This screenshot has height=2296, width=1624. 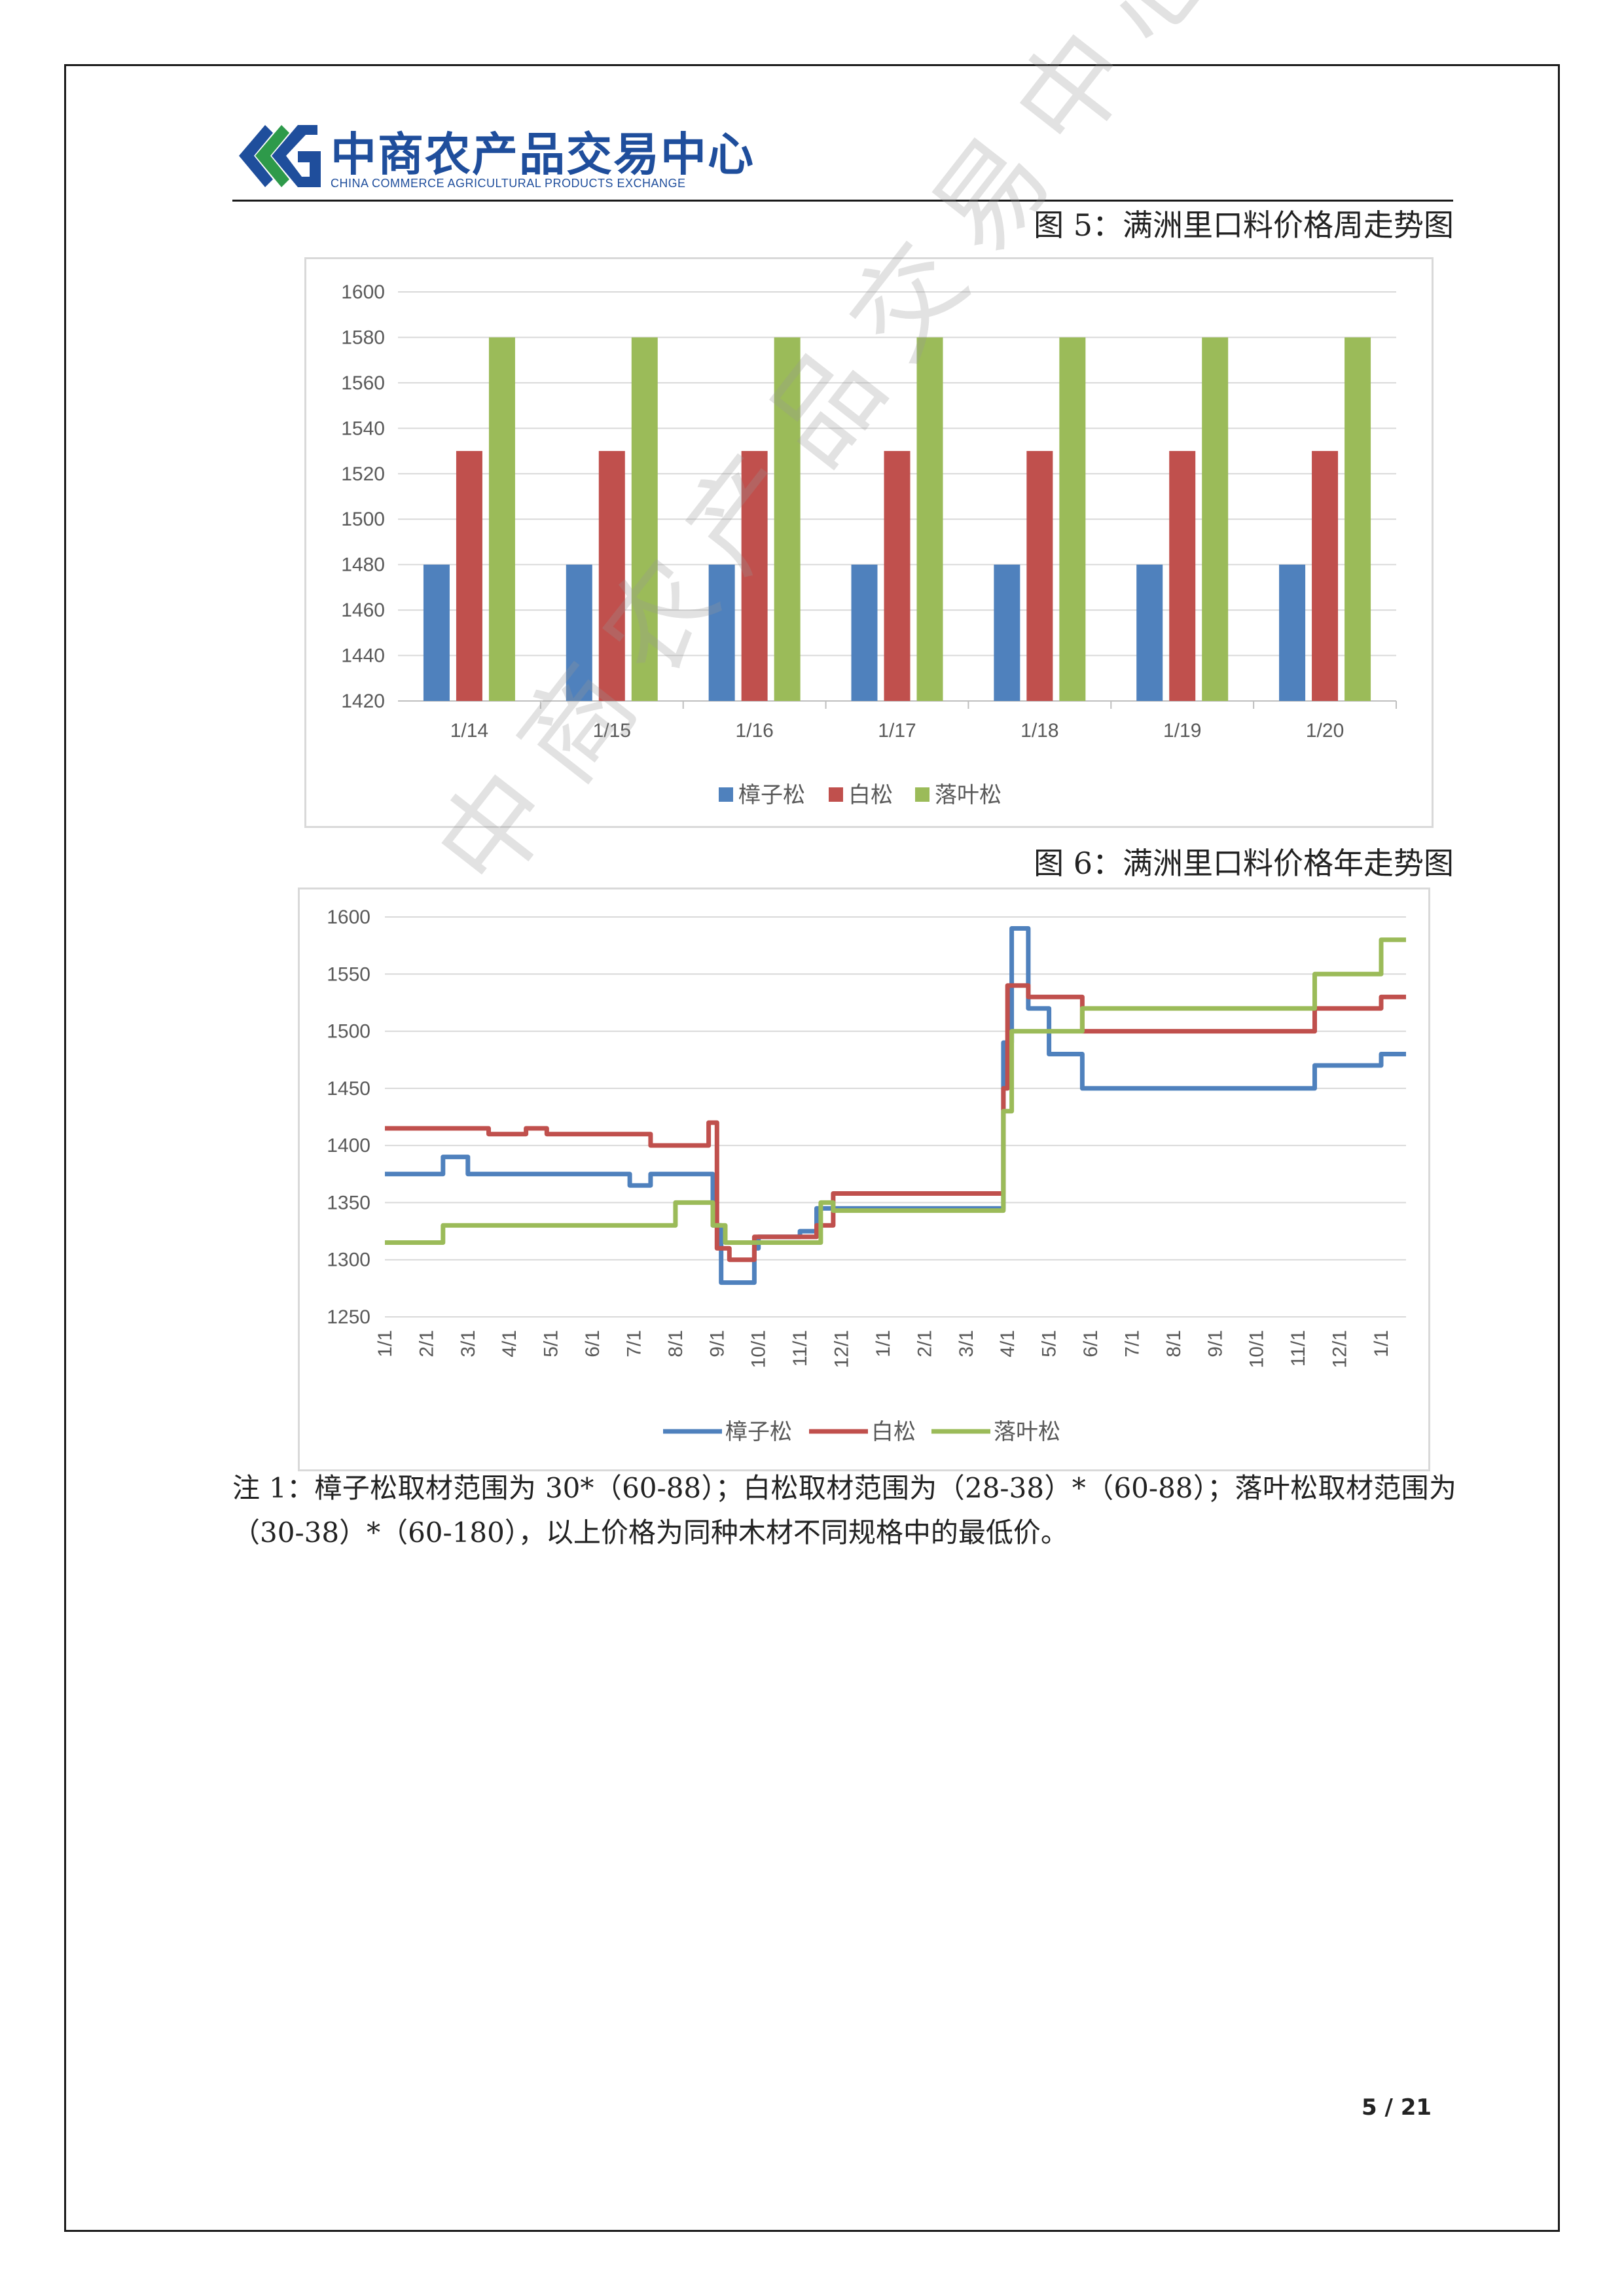 I want to click on x-tick-label: 1/14, so click(x=469, y=731).